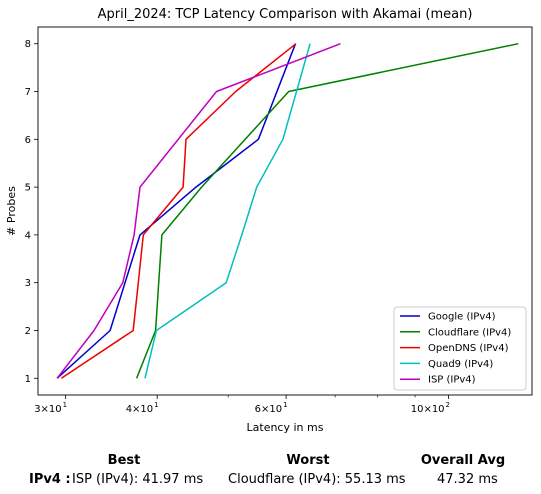  Describe the element at coordinates (468, 348) in the screenshot. I see `legend-label-2: OpenDNS (IPv4)` at that location.